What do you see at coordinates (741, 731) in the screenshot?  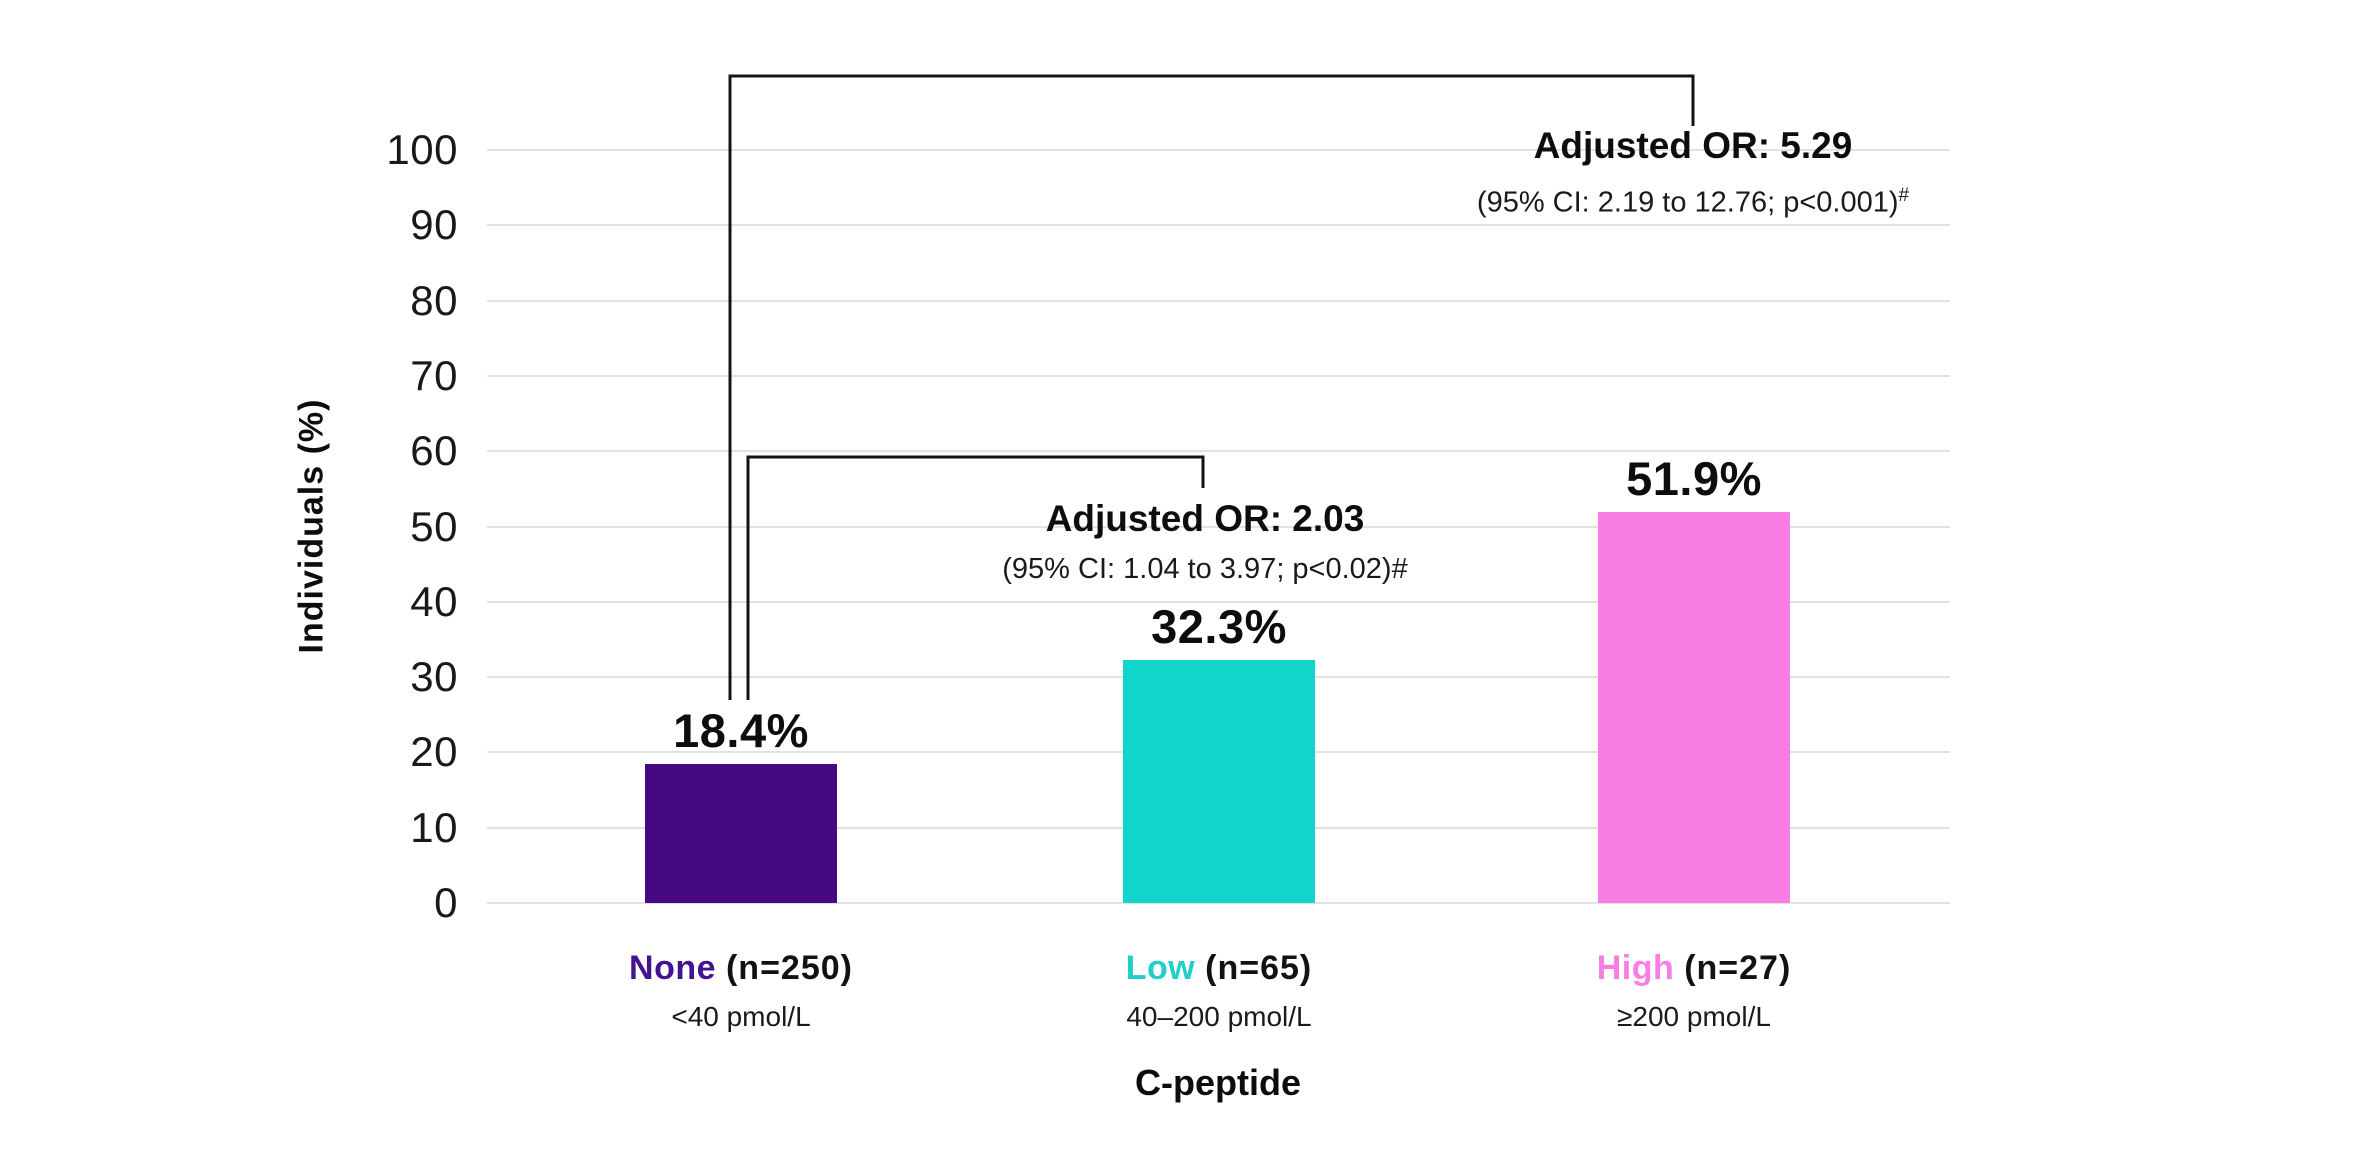 I see `bar-value-label: 18.4%` at bounding box center [741, 731].